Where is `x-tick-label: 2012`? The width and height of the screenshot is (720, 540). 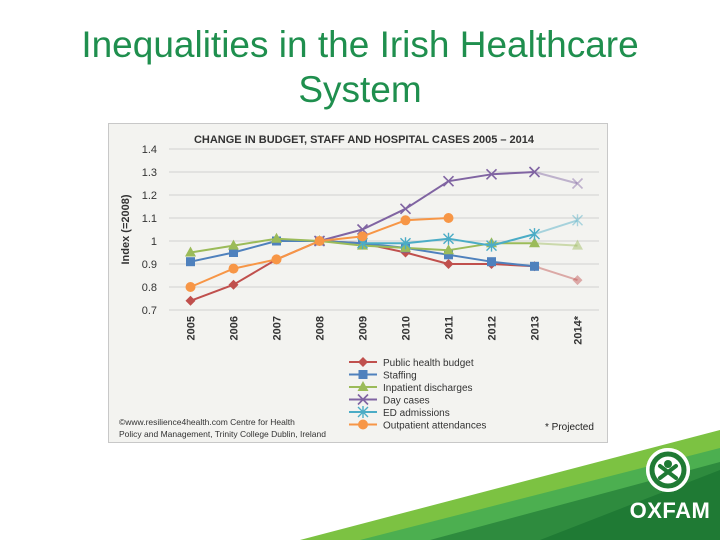
x-tick-label: 2012 is located at coordinates (493, 328).